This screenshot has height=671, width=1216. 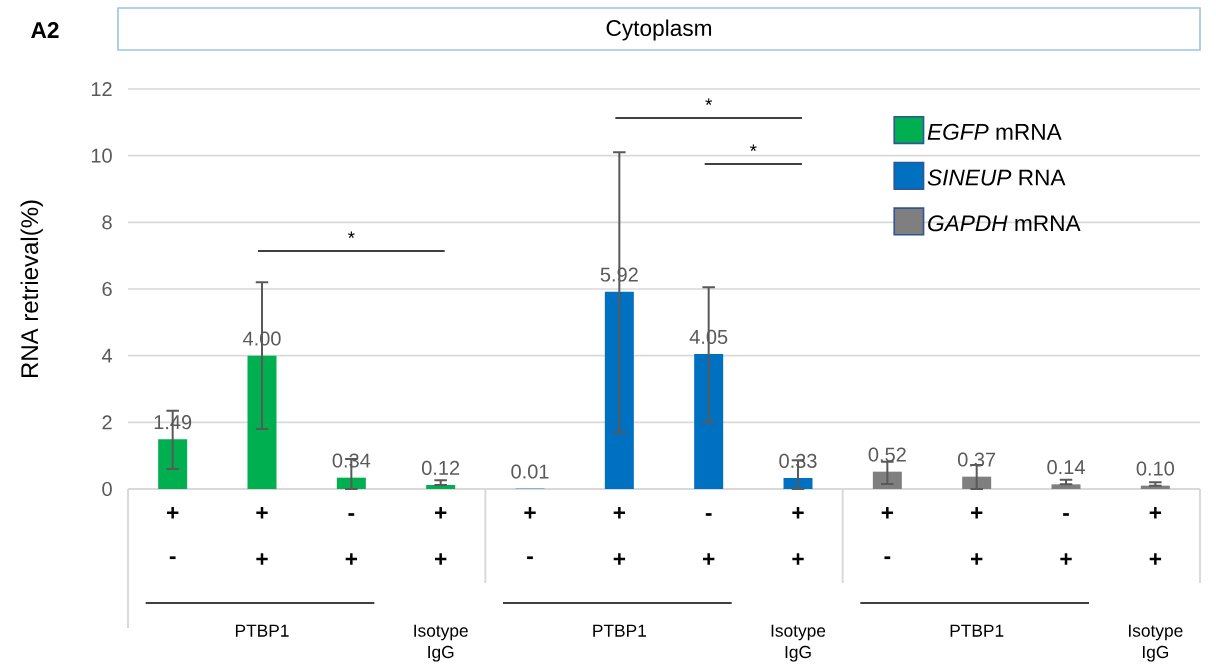 I want to click on y-tick-label: 10, so click(x=101, y=155).